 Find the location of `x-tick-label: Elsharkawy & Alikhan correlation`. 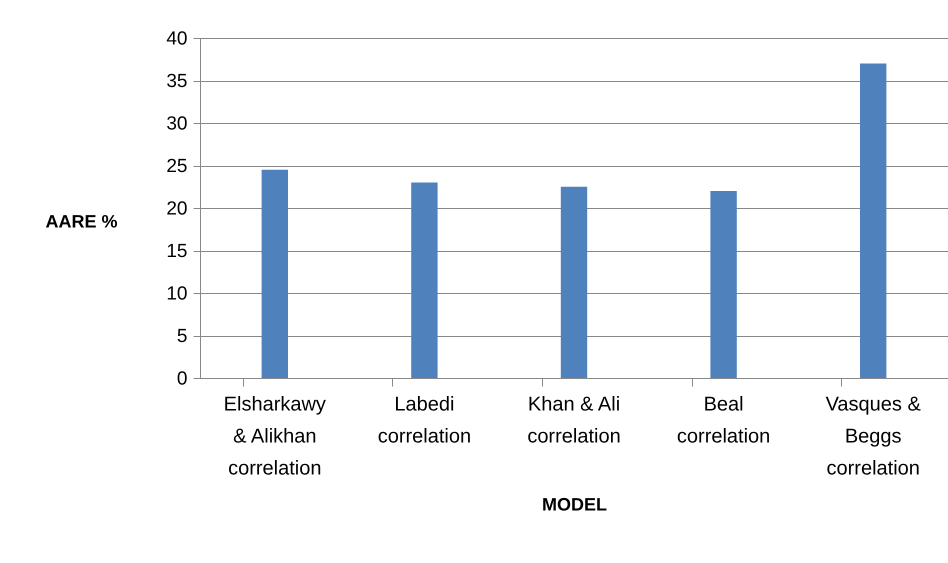

x-tick-label: Elsharkawy & Alikhan correlation is located at coordinates (275, 437).